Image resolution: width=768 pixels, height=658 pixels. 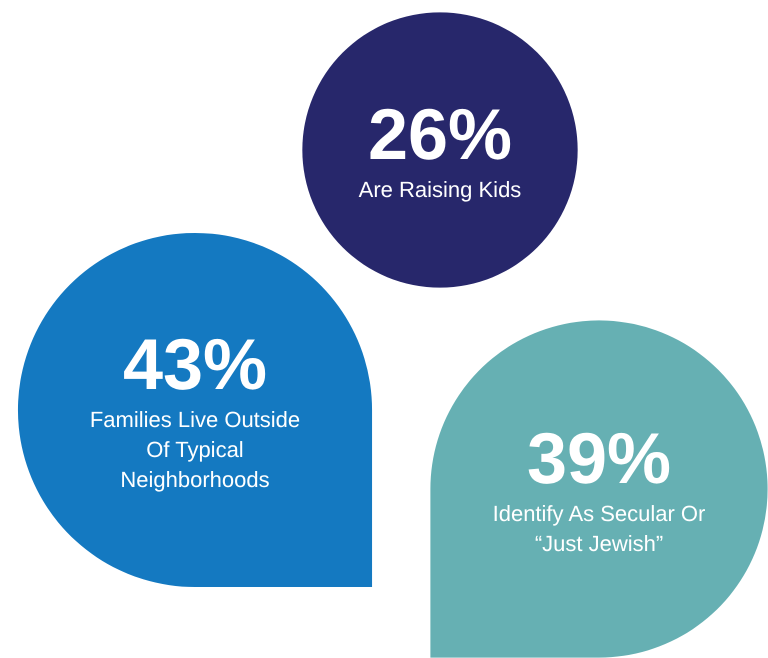 I want to click on category-label: Are Raising Kids, so click(x=440, y=190).